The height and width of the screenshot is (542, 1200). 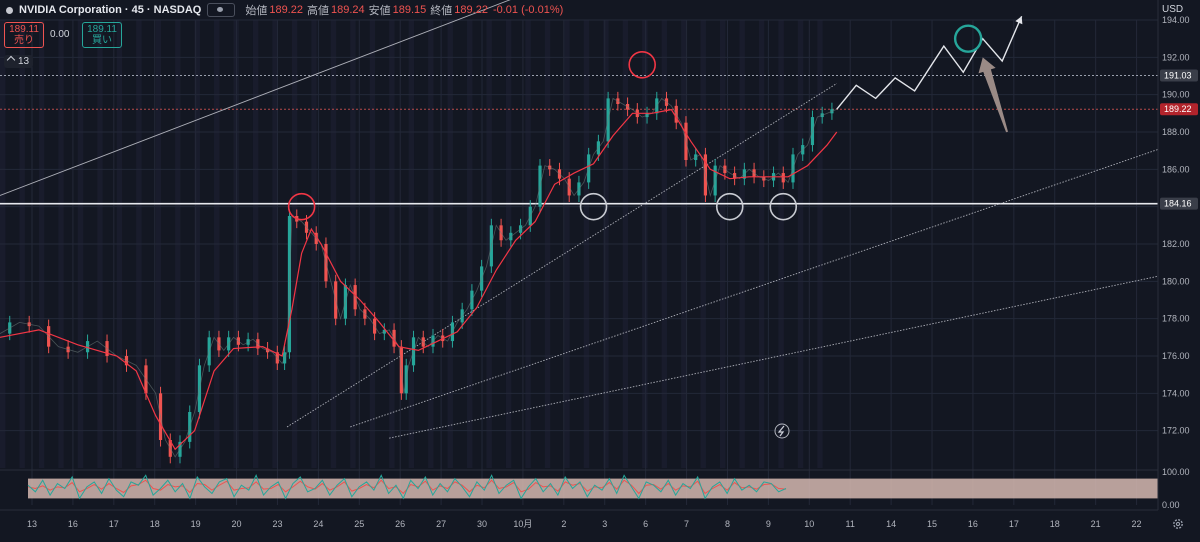 What do you see at coordinates (482, 524) in the screenshot?
I see `time-tick-label: 30` at bounding box center [482, 524].